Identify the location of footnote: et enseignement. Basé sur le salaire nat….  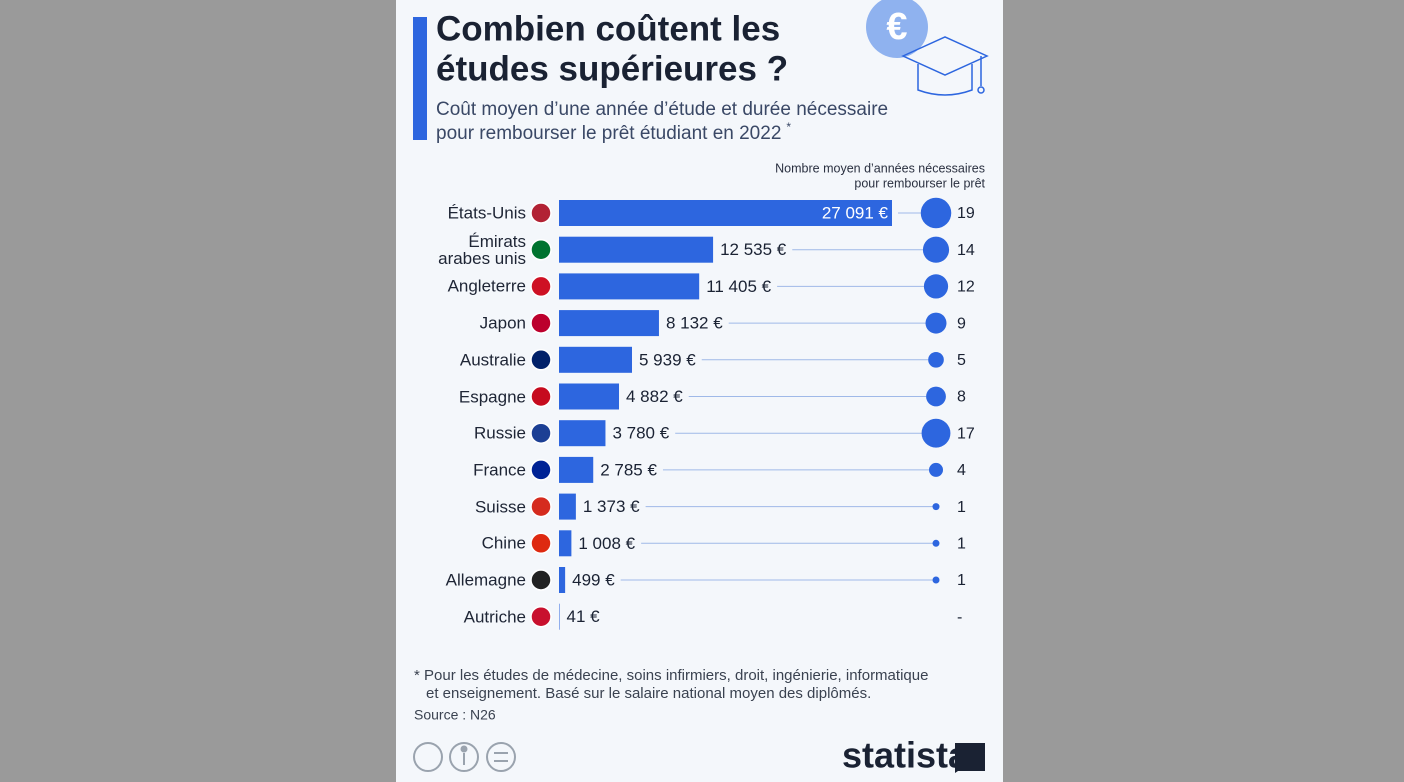
(648, 693).